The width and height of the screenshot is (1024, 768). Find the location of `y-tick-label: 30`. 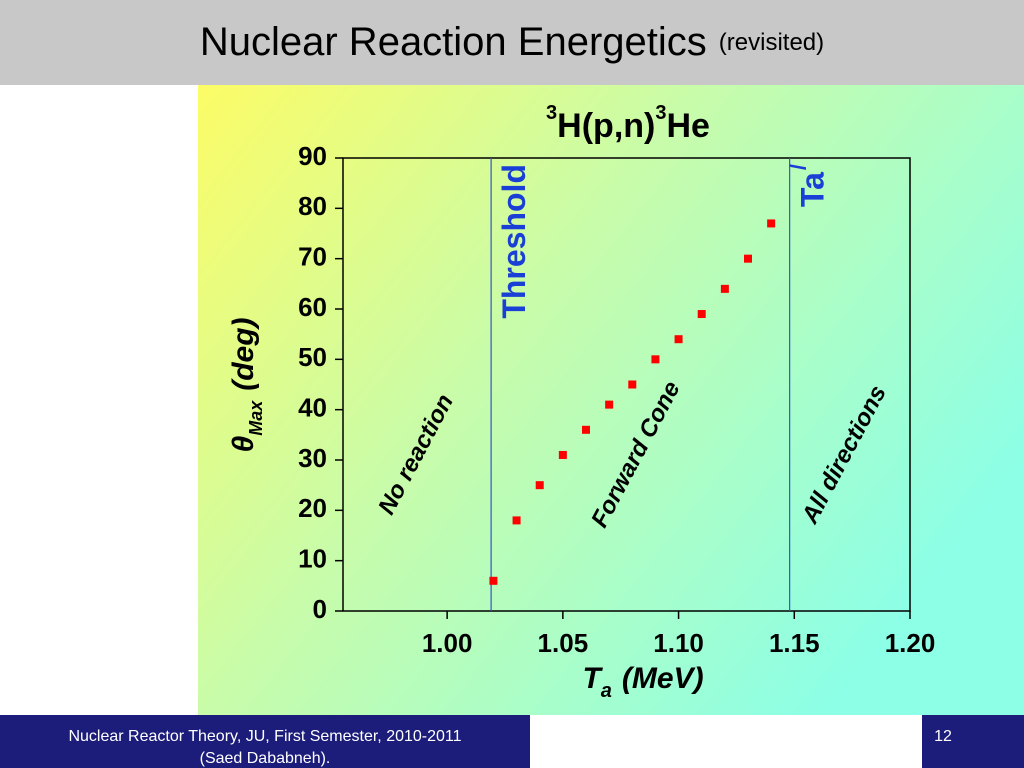

y-tick-label: 30 is located at coordinates (312, 458).